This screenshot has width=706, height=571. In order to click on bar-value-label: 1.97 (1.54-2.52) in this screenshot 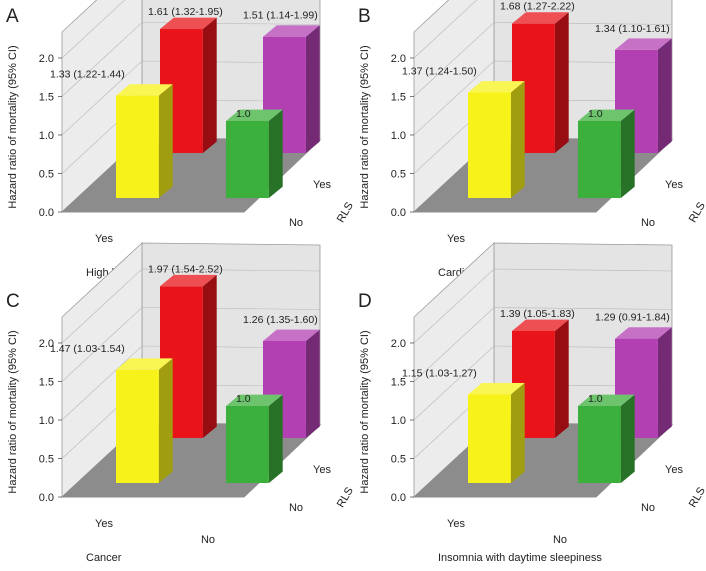, I will do `click(185, 269)`.